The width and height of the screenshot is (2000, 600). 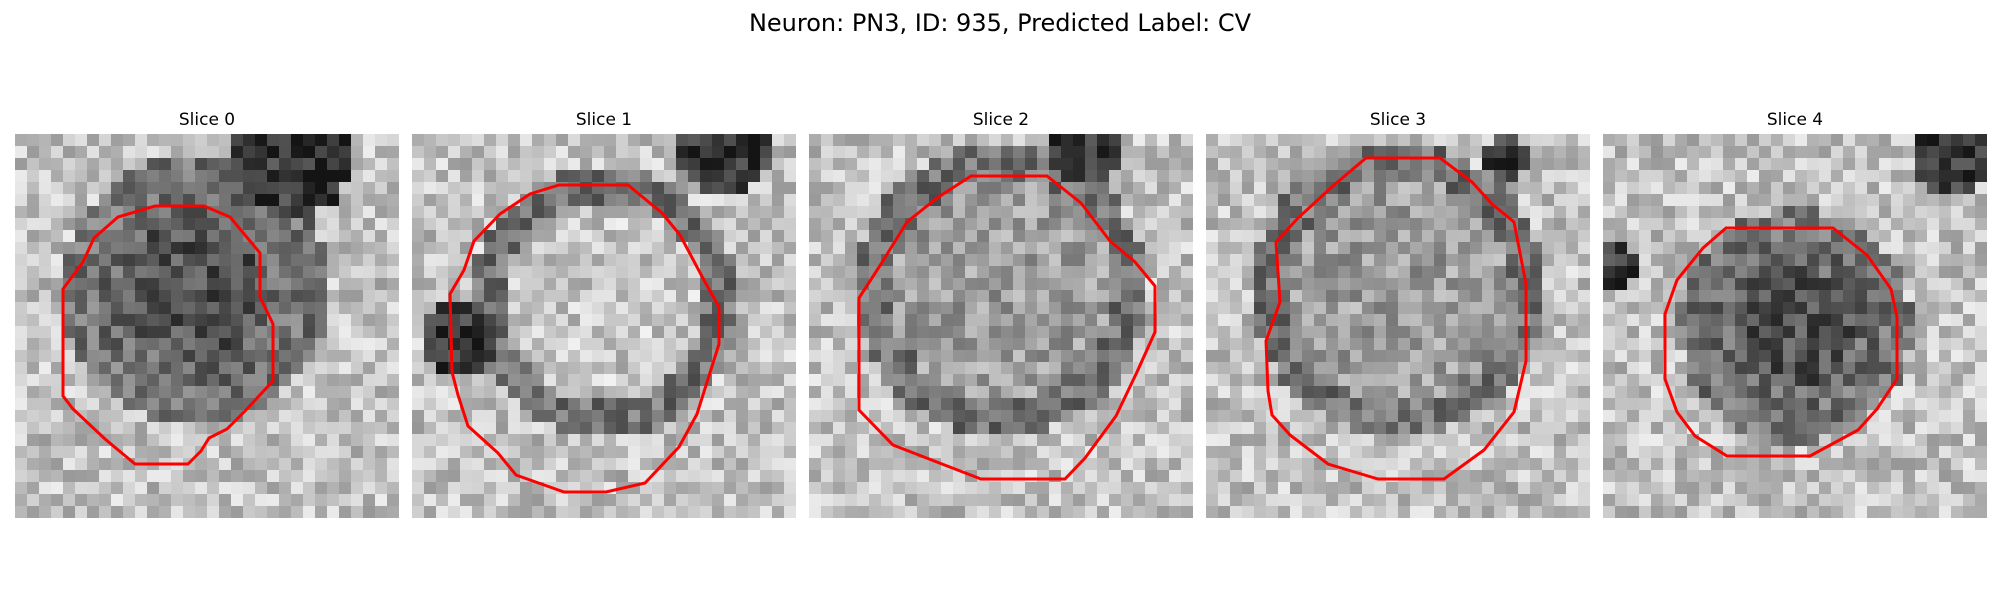 I want to click on slice-title: Slice 2, so click(x=1001, y=120).